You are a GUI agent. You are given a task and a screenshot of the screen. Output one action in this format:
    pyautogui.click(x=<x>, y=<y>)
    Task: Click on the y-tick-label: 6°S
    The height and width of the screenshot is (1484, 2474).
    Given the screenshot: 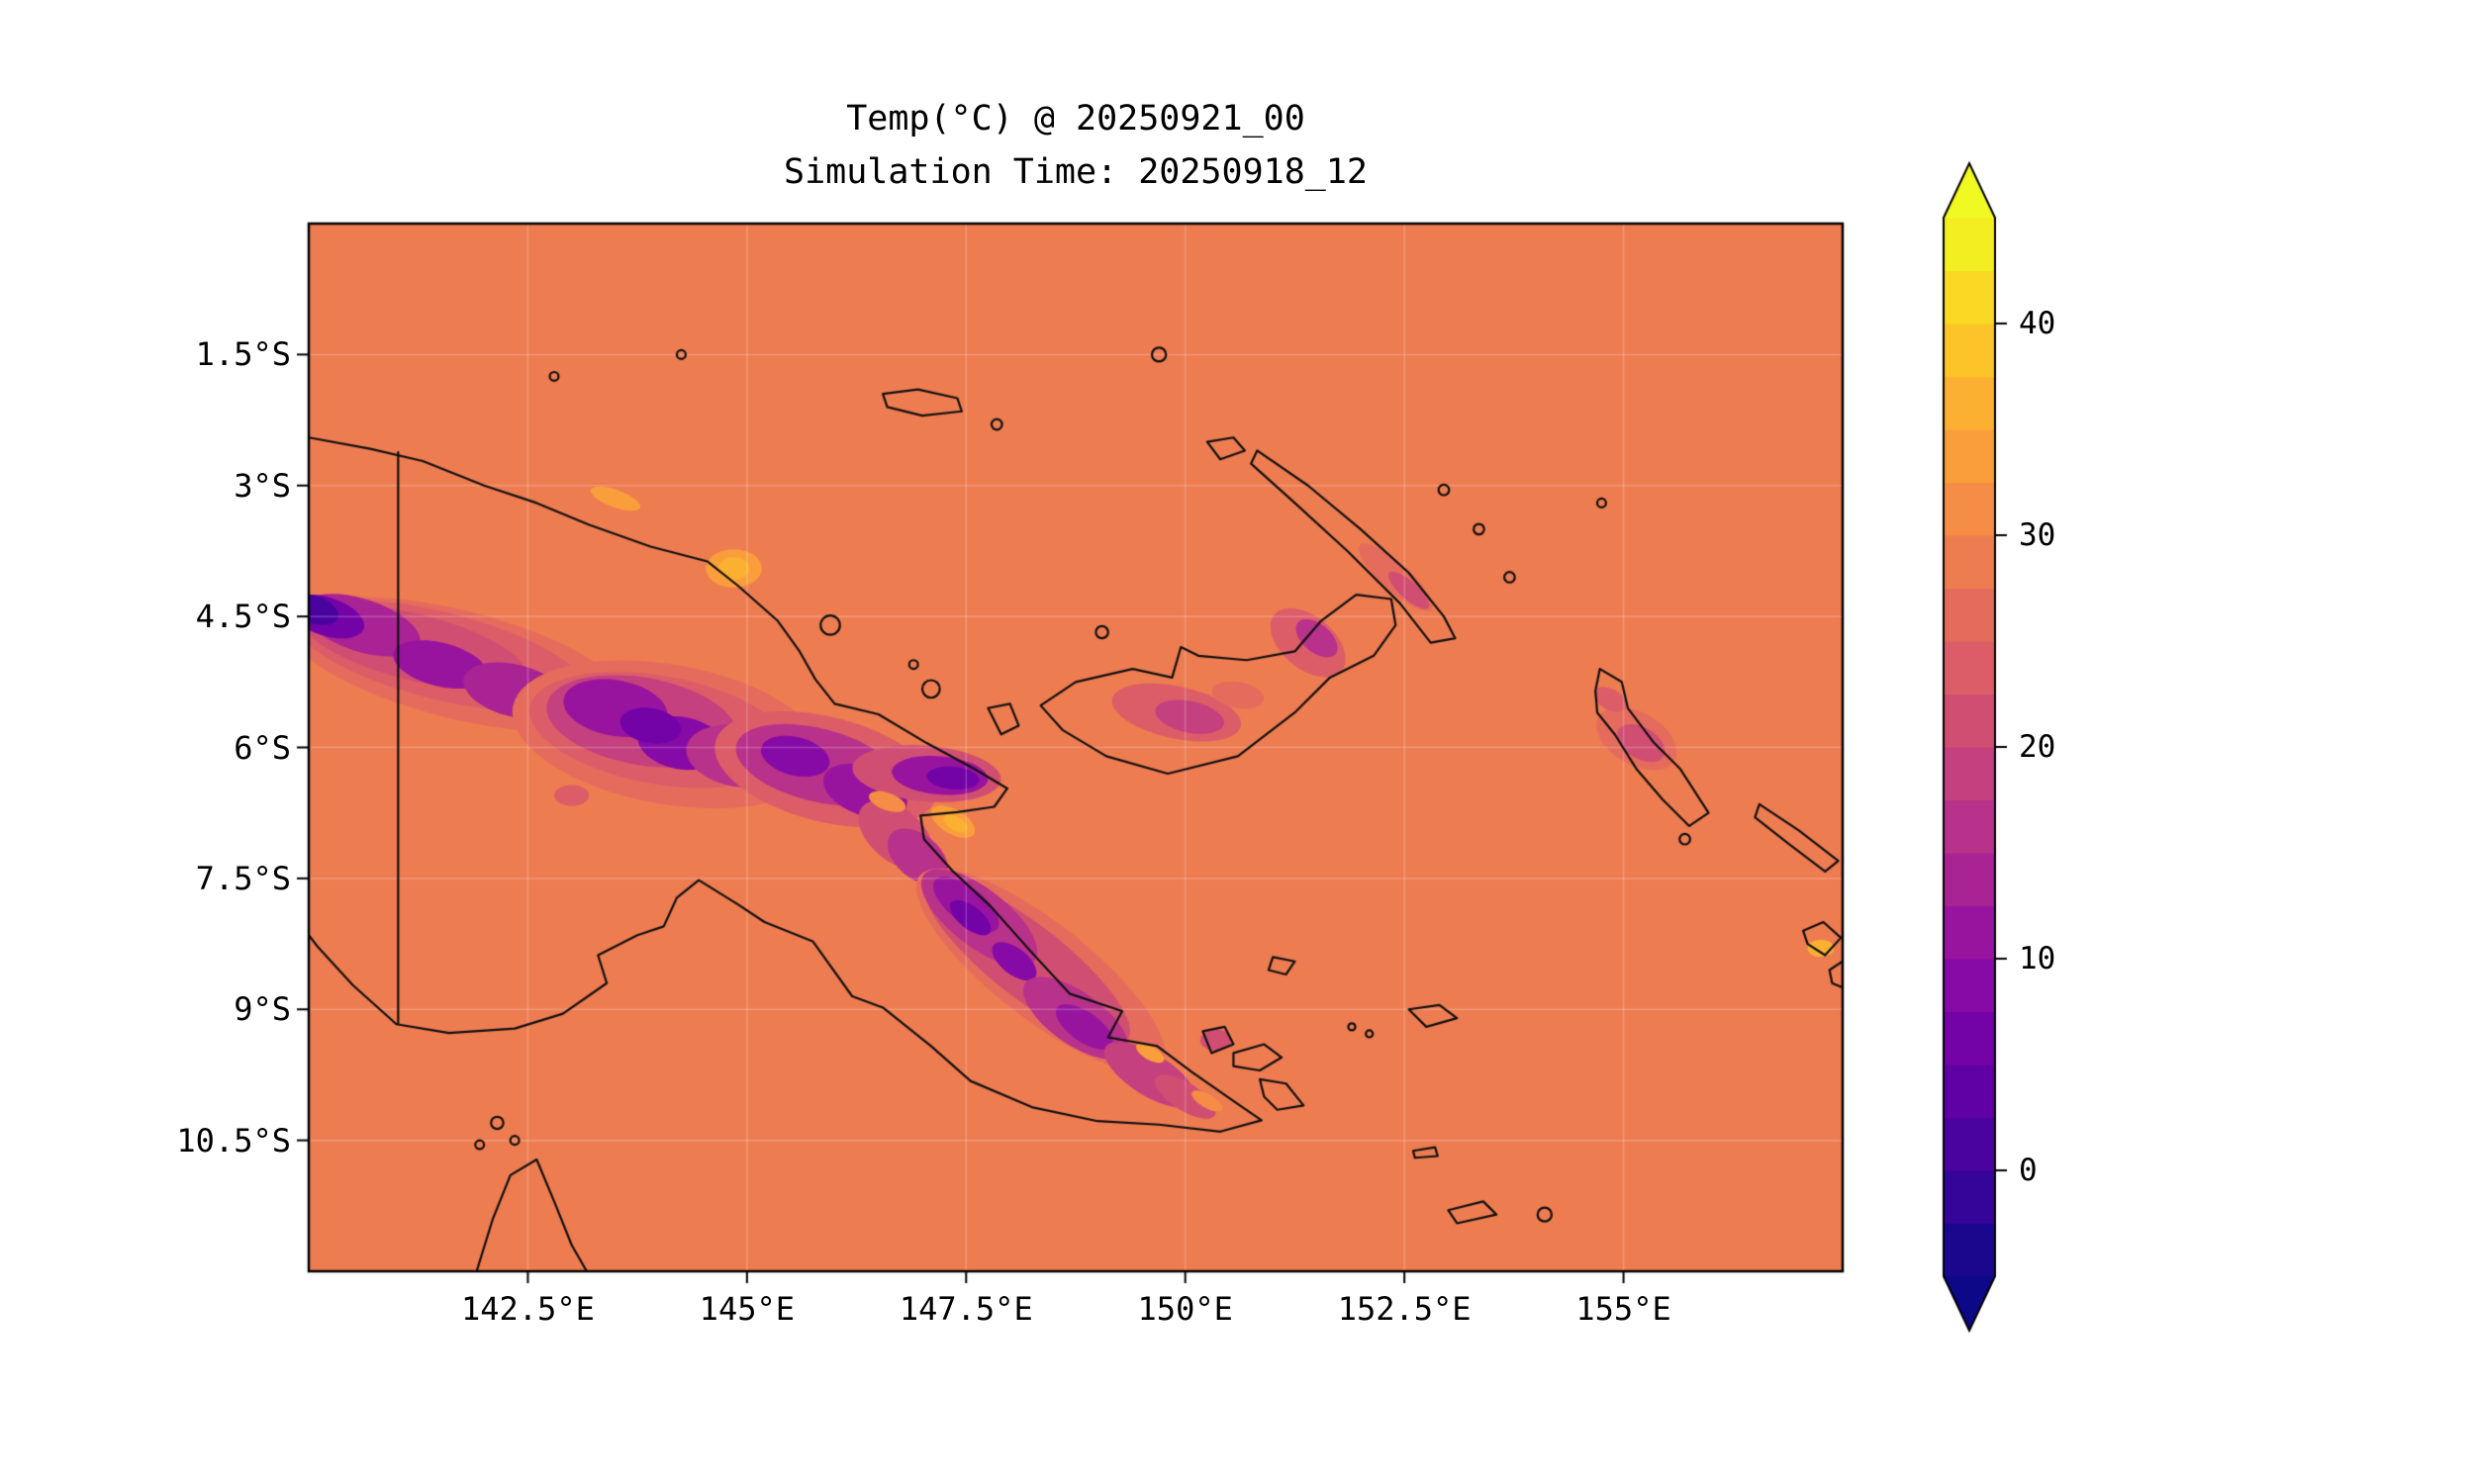 What is the action you would take?
    pyautogui.click(x=263, y=747)
    